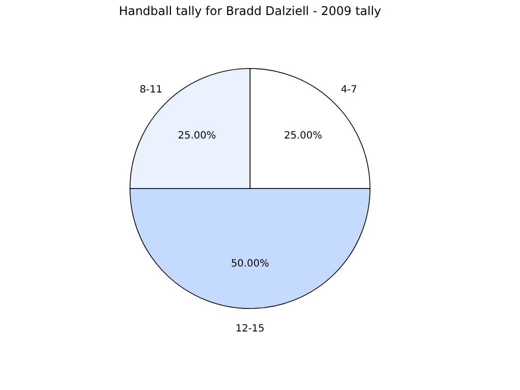 This screenshot has height=390, width=520. I want to click on slice-label: 12-15, so click(250, 329).